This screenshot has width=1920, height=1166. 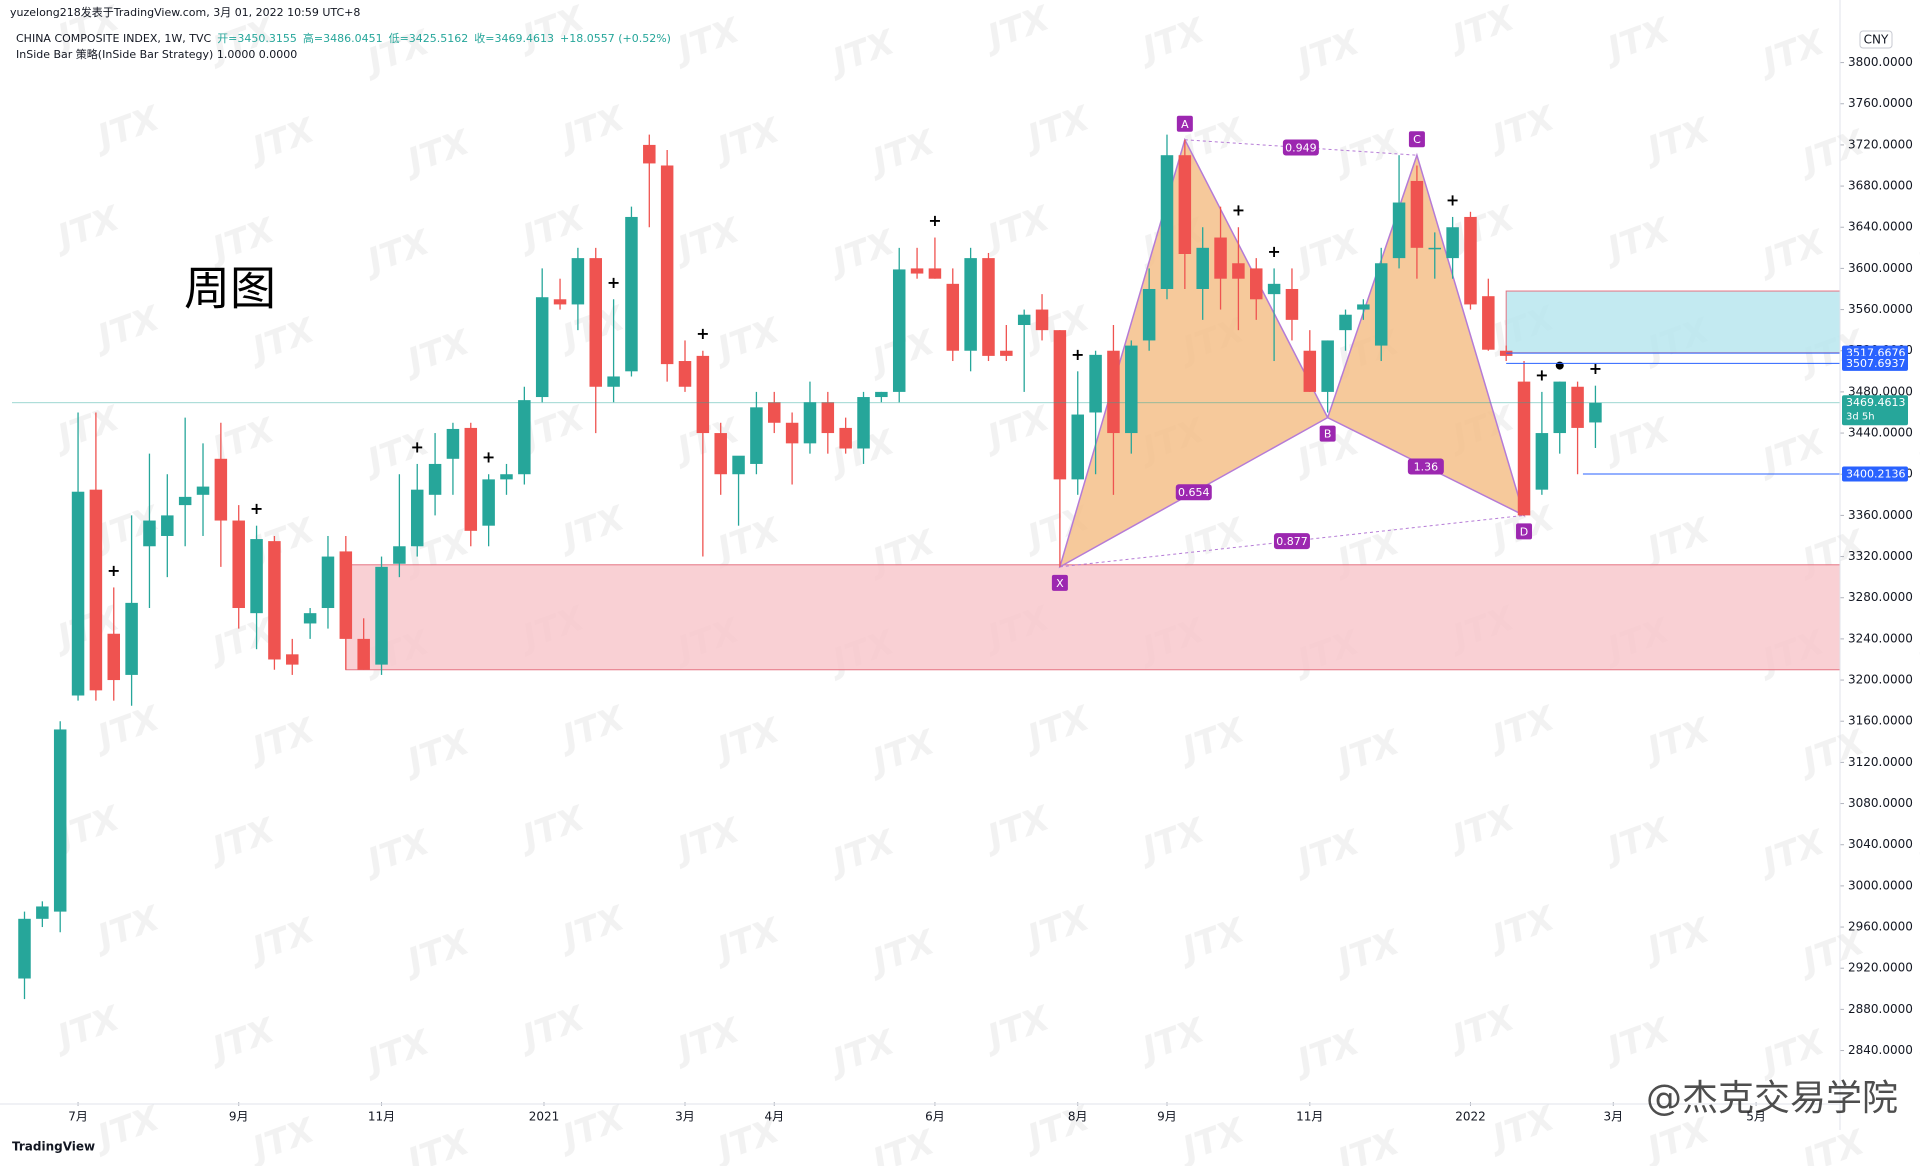 I want to click on point-label: D, so click(x=1524, y=531).